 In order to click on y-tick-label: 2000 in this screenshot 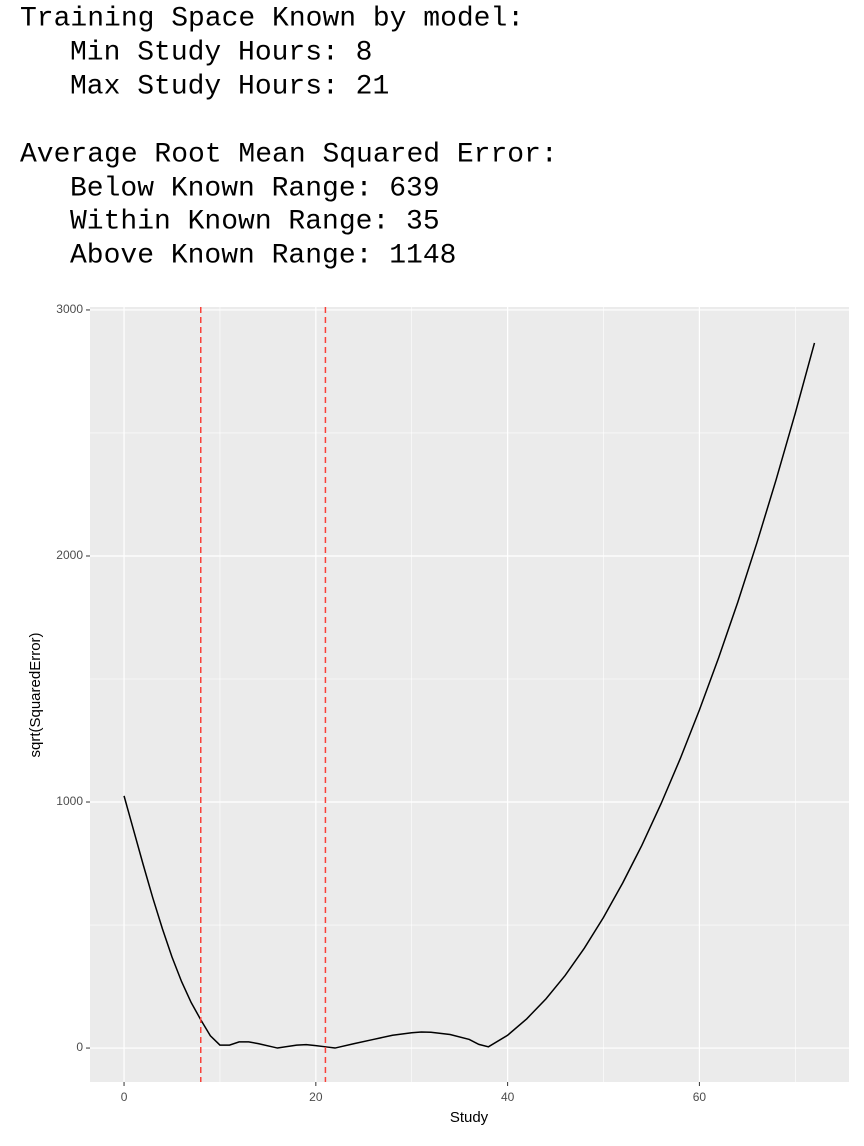, I will do `click(69, 555)`.